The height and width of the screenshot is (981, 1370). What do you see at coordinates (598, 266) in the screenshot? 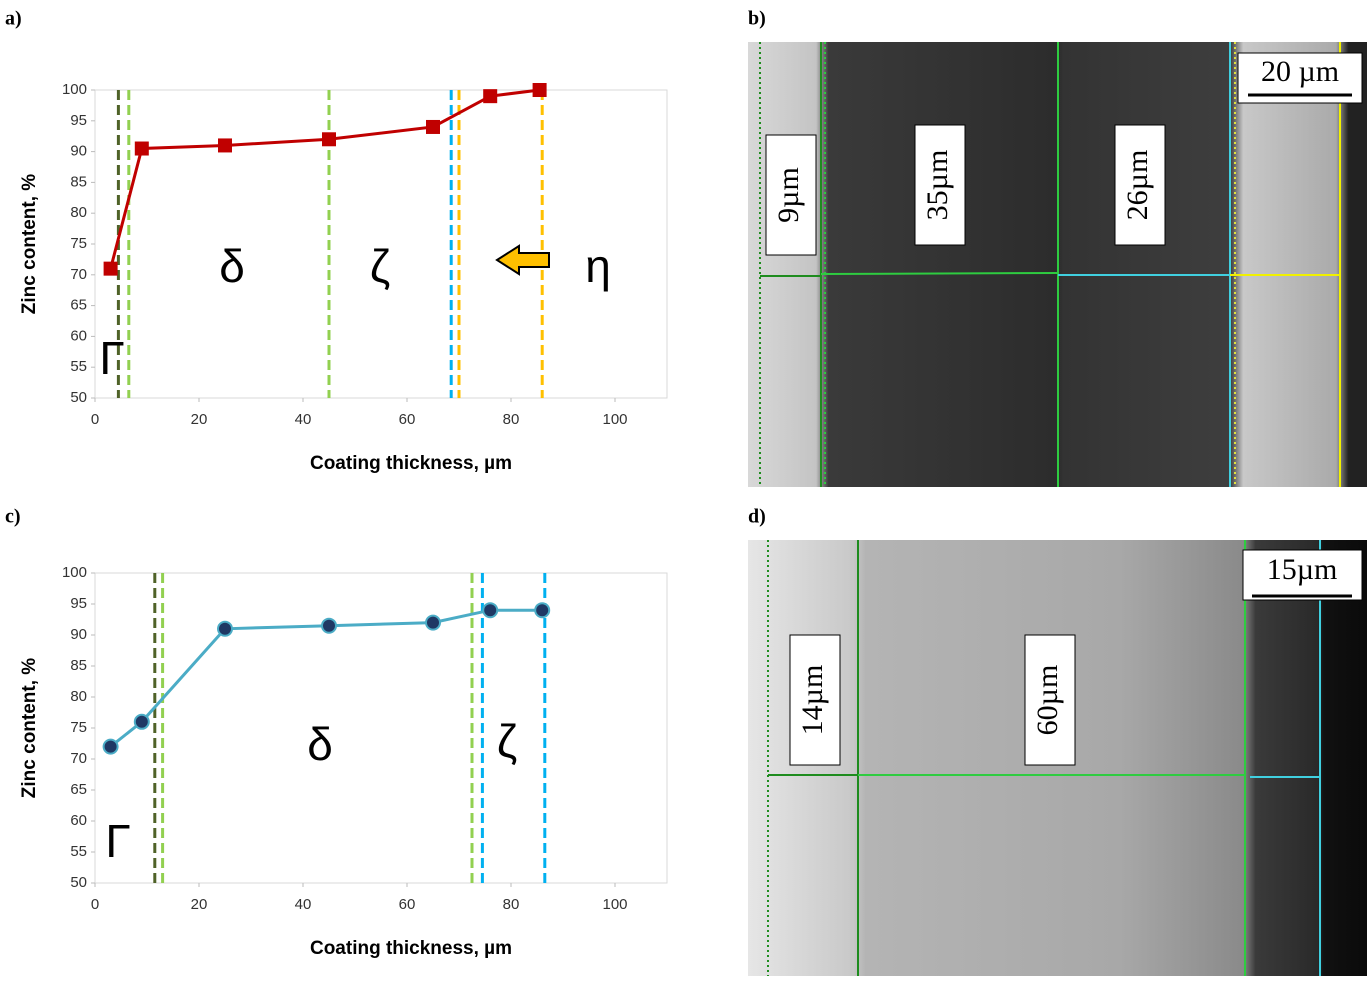
I see `phase-label: η` at bounding box center [598, 266].